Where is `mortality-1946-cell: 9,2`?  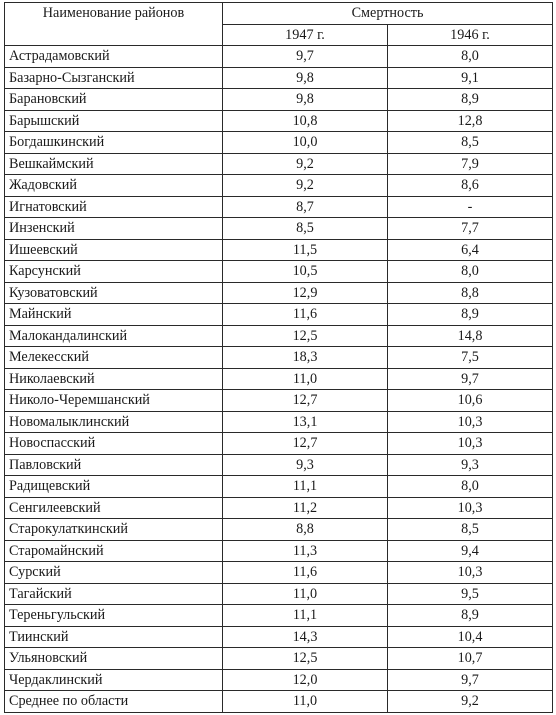
mortality-1946-cell: 9,2 is located at coordinates (470, 701).